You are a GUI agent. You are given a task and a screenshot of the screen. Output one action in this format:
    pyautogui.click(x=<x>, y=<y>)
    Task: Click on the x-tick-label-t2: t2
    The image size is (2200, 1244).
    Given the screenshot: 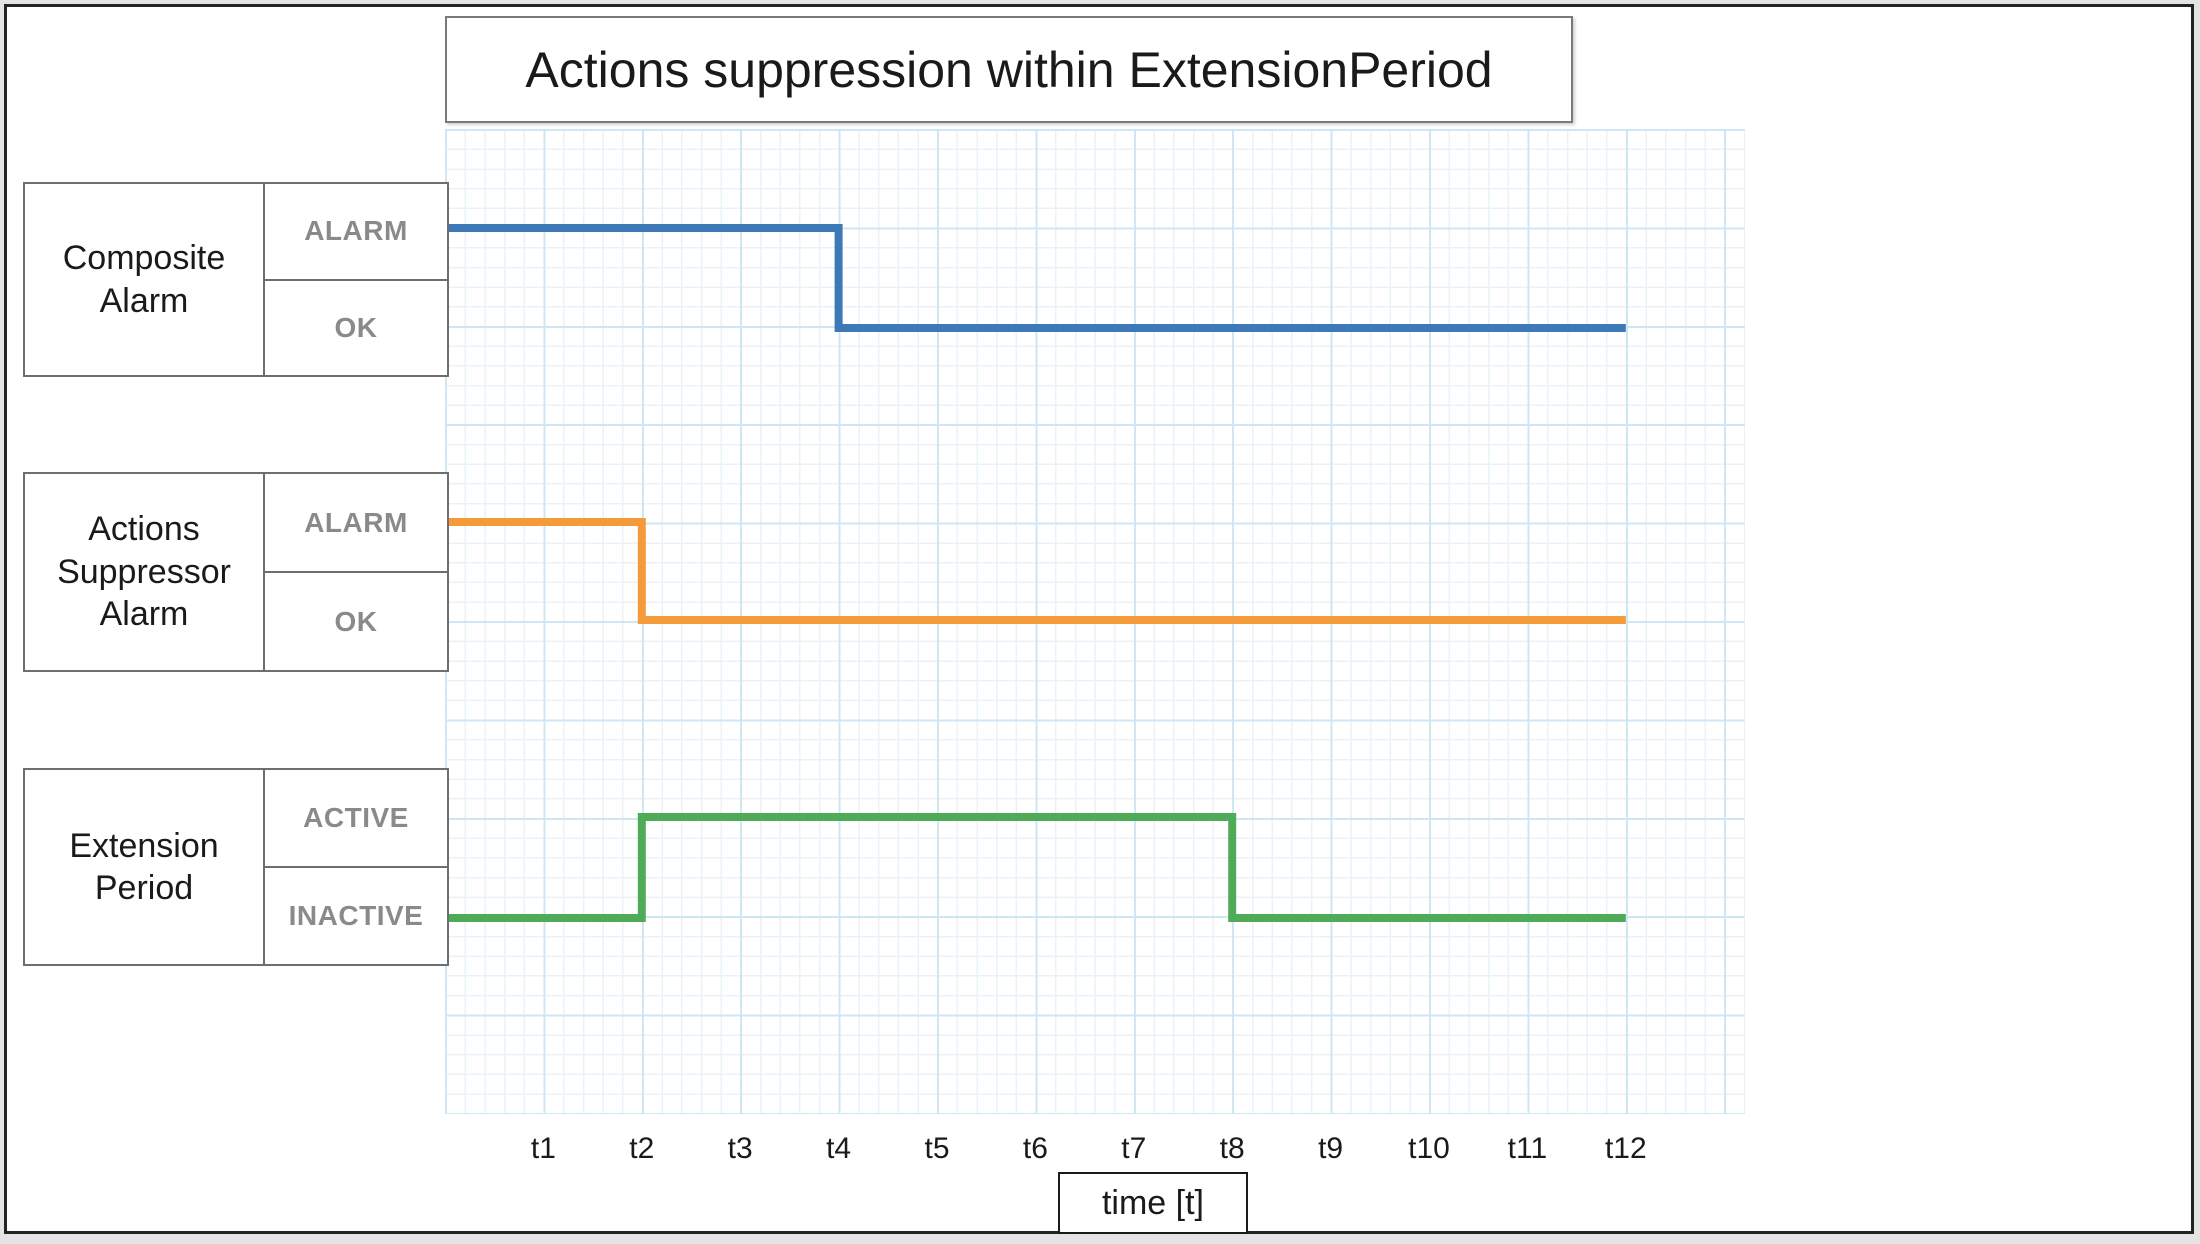 What is the action you would take?
    pyautogui.click(x=642, y=1148)
    